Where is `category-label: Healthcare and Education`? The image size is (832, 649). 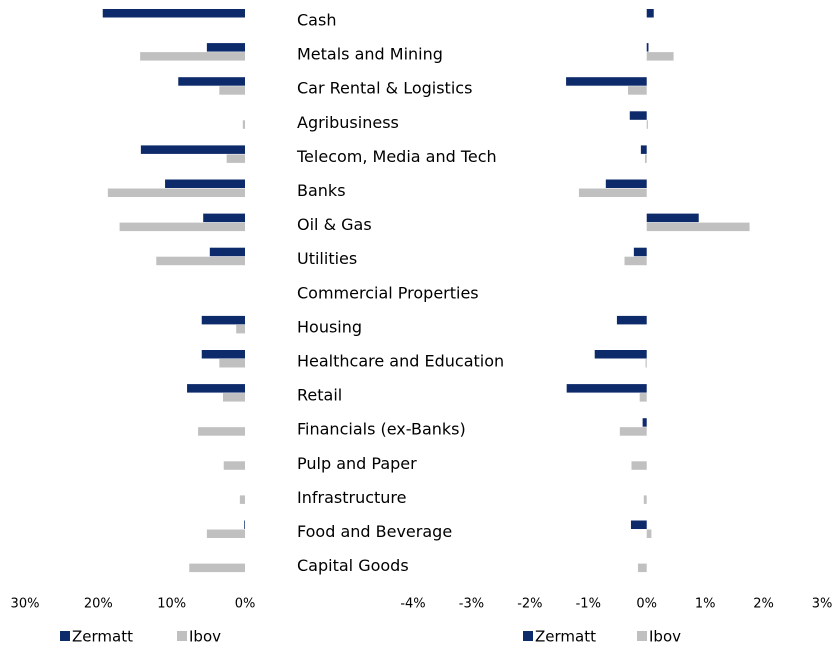
category-label: Healthcare and Education is located at coordinates (400, 361).